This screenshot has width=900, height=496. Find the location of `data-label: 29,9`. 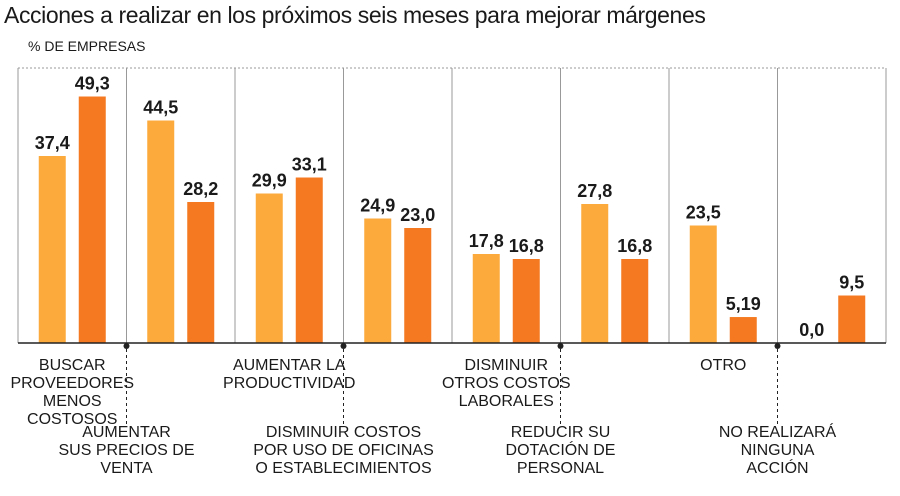

data-label: 29,9 is located at coordinates (269, 181).